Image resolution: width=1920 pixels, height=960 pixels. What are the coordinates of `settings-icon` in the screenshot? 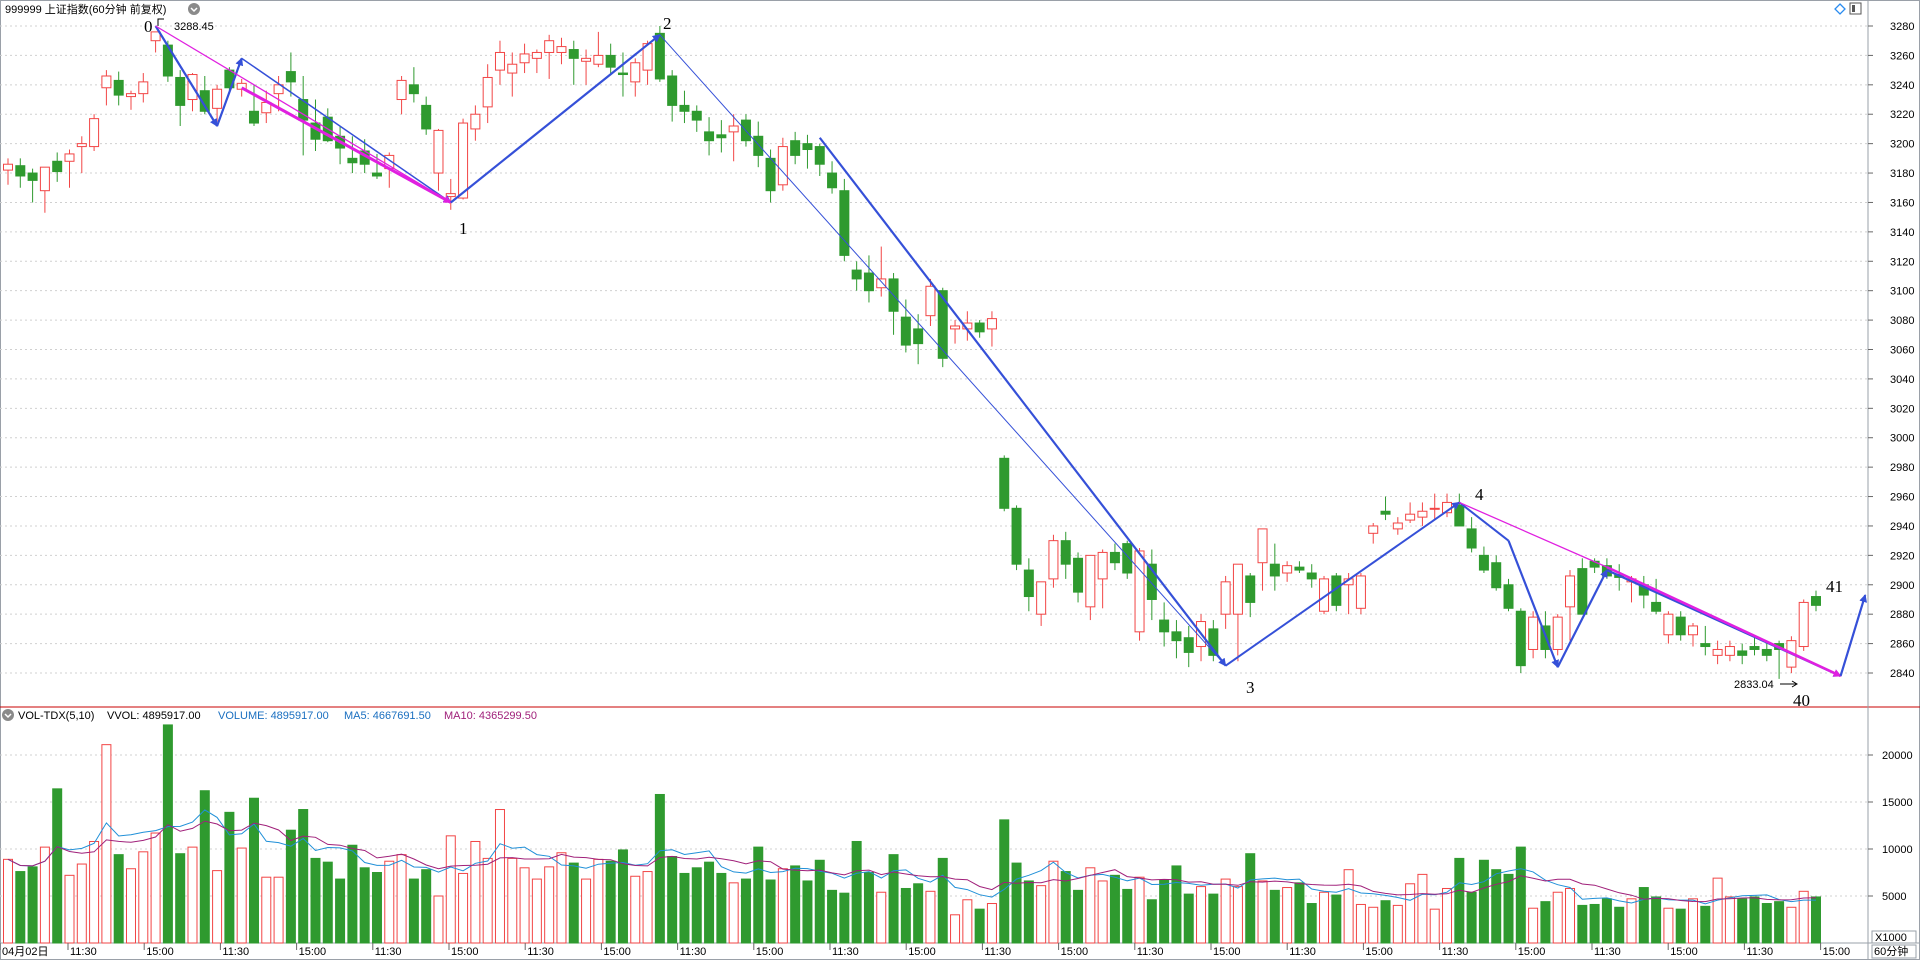 It's located at (194, 9).